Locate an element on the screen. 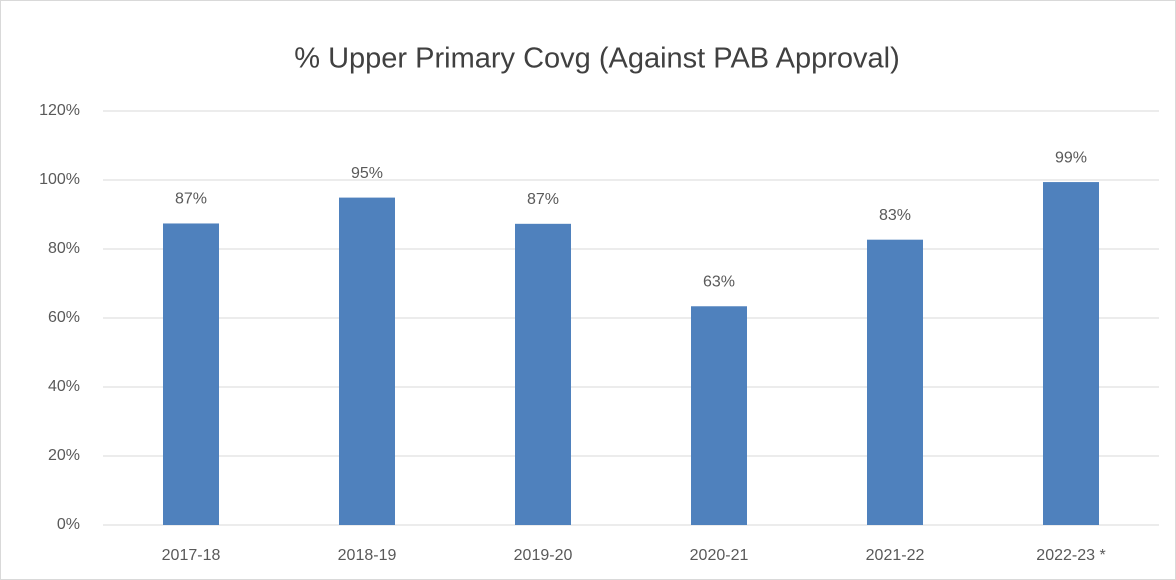  y-tick-label: 60% is located at coordinates (64, 317).